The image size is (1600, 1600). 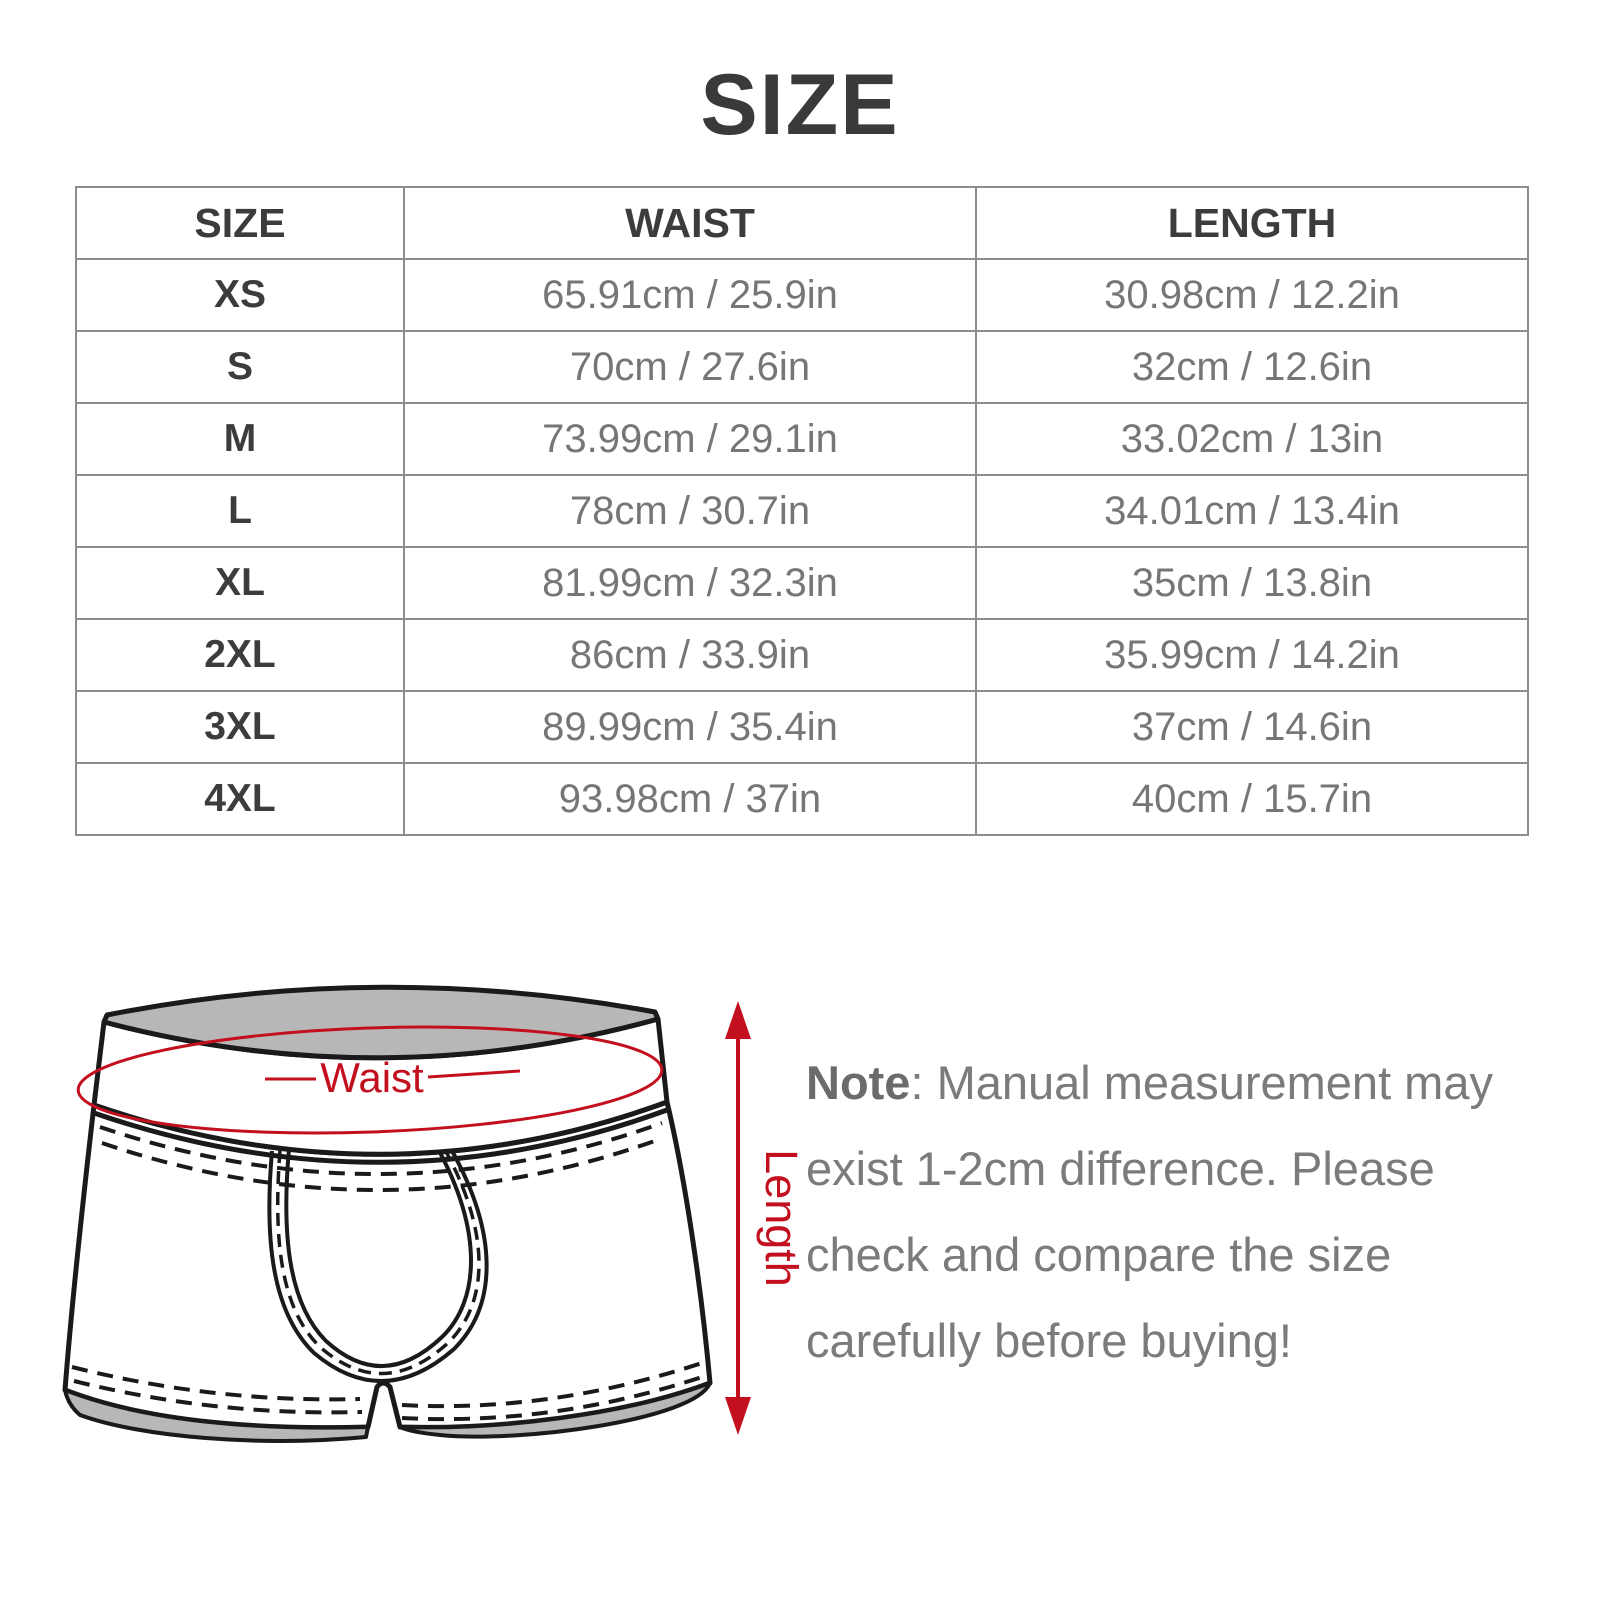 I want to click on waist-cell: 86cm / 33.9in, so click(x=690, y=655).